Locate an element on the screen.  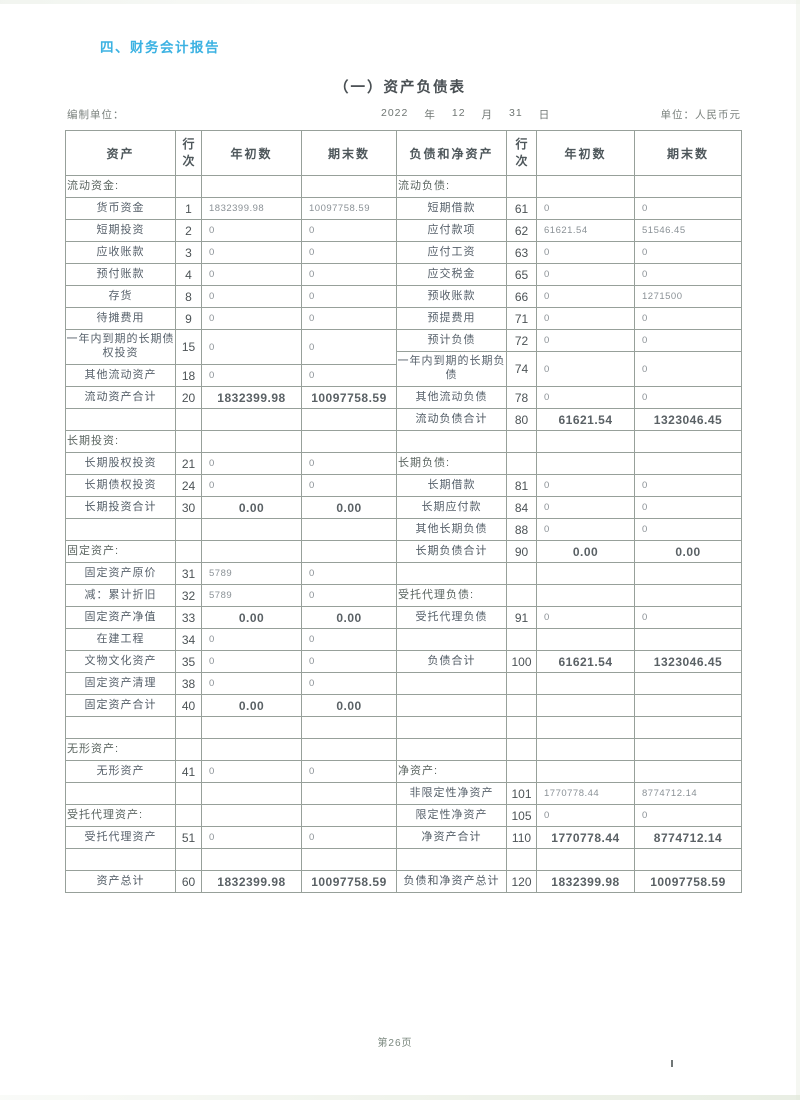
row-line-number: 84 is located at coordinates (521, 507).